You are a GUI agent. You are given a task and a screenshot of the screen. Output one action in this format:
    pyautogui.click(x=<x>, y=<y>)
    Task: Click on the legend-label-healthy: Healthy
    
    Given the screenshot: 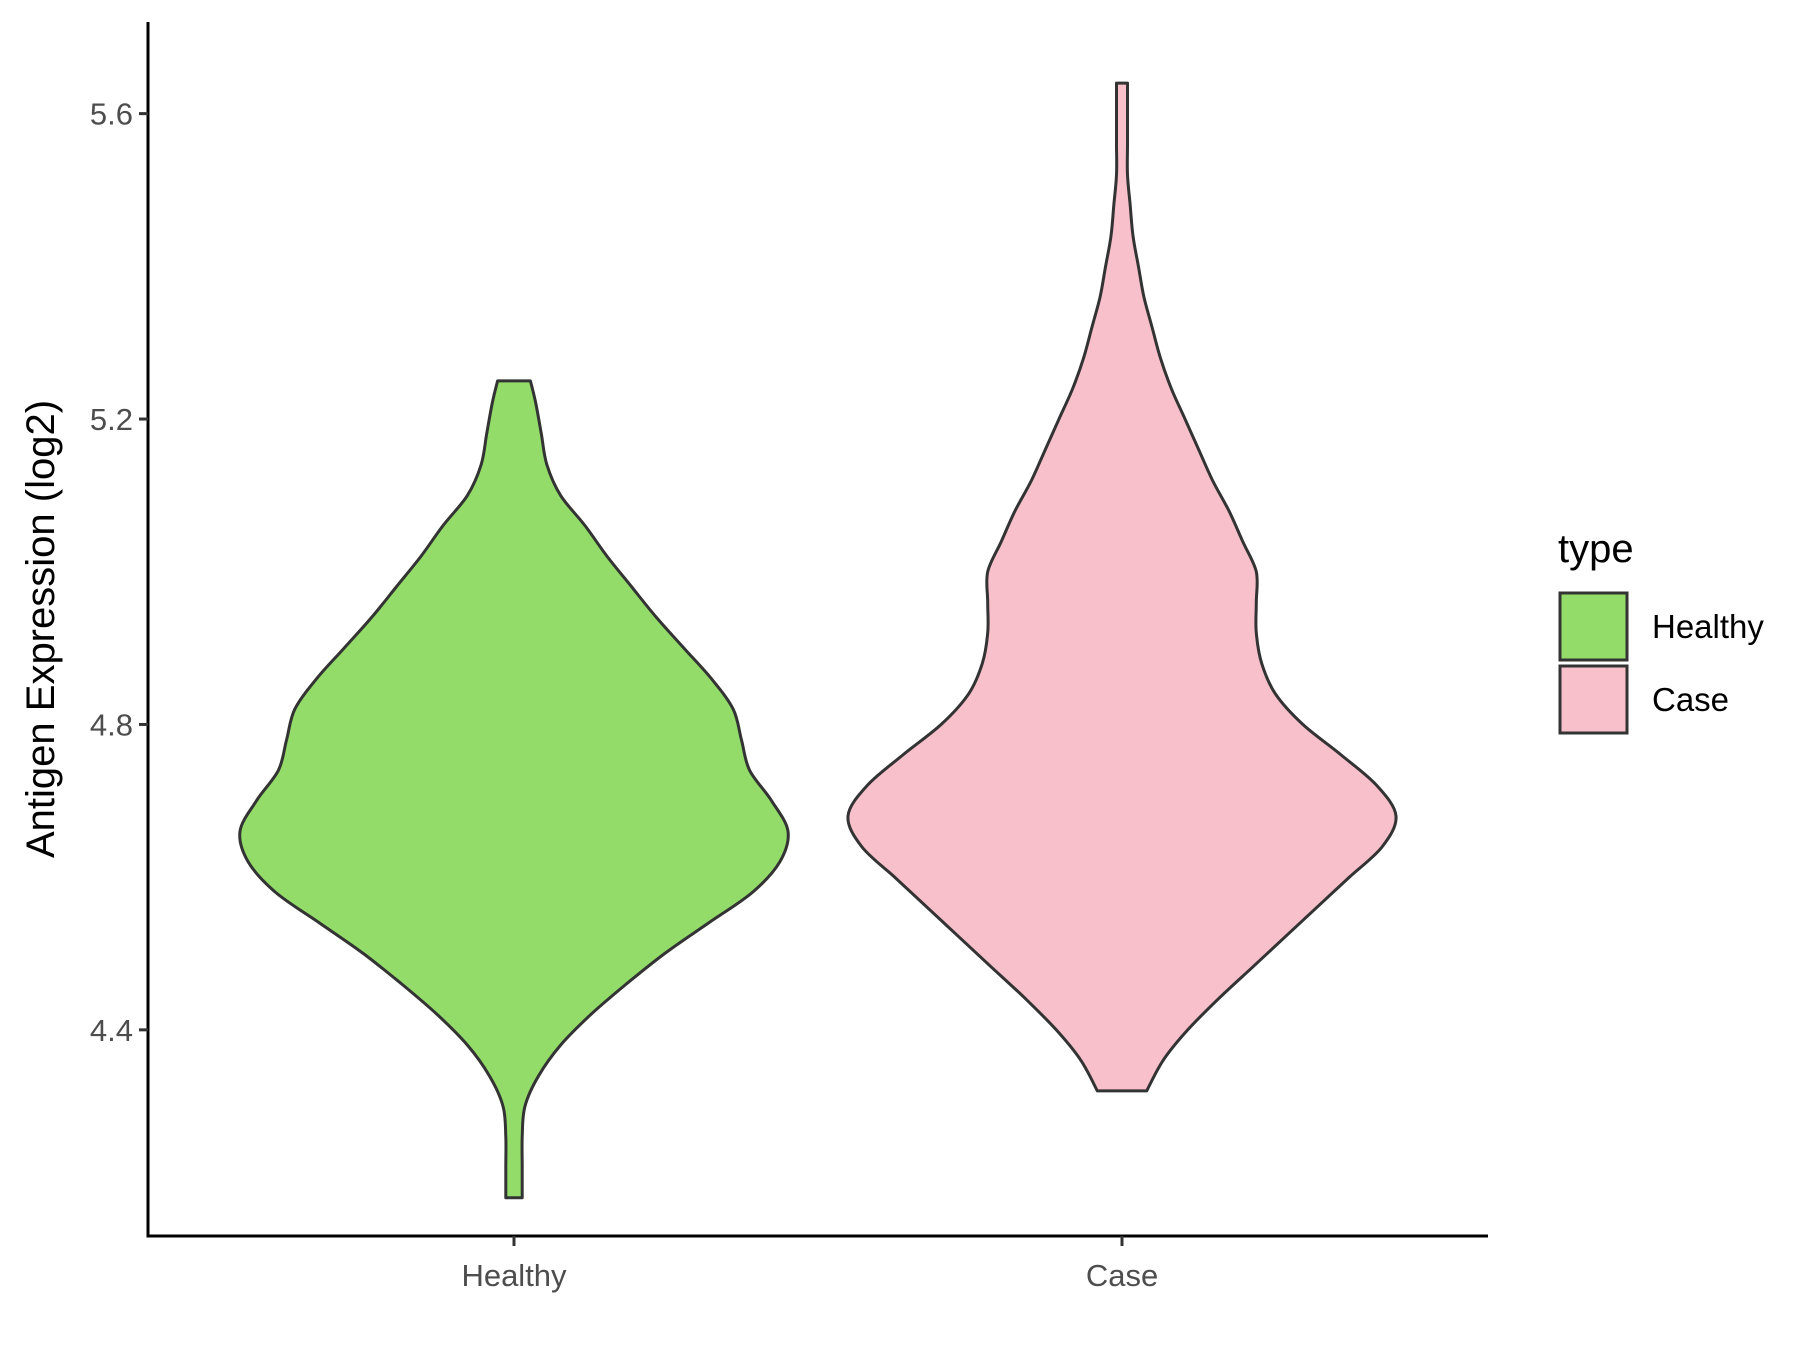 What is the action you would take?
    pyautogui.click(x=1708, y=626)
    